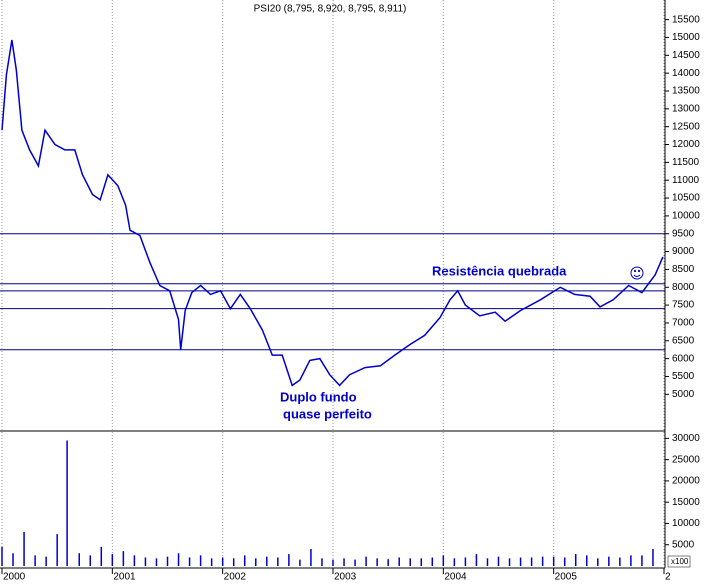 Image resolution: width=709 pixels, height=587 pixels. Describe the element at coordinates (686, 91) in the screenshot. I see `y-tick-label: 13500` at that location.